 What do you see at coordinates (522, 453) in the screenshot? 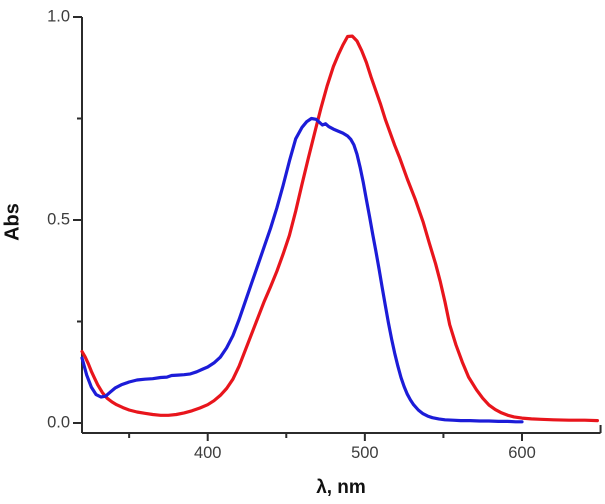
I see `x-tick-label-600: 600` at bounding box center [522, 453].